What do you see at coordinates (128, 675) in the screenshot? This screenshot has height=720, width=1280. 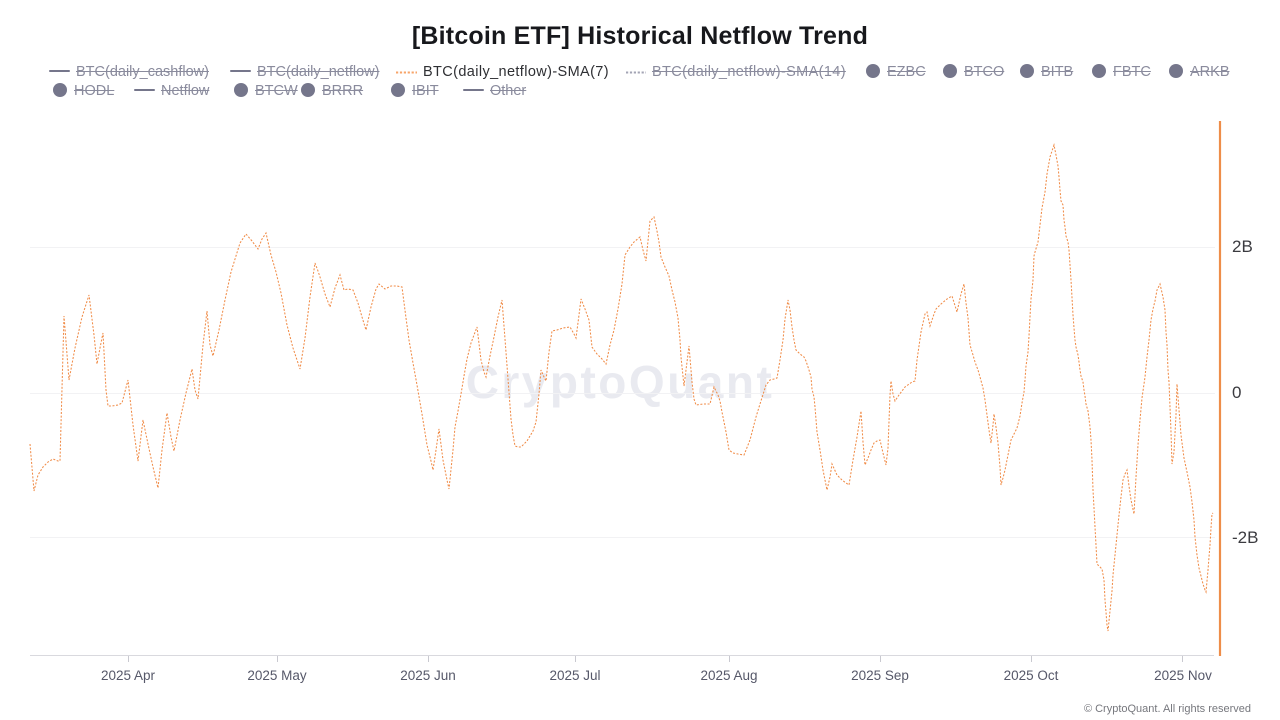 I see `svg-text: 2025 Apr` at bounding box center [128, 675].